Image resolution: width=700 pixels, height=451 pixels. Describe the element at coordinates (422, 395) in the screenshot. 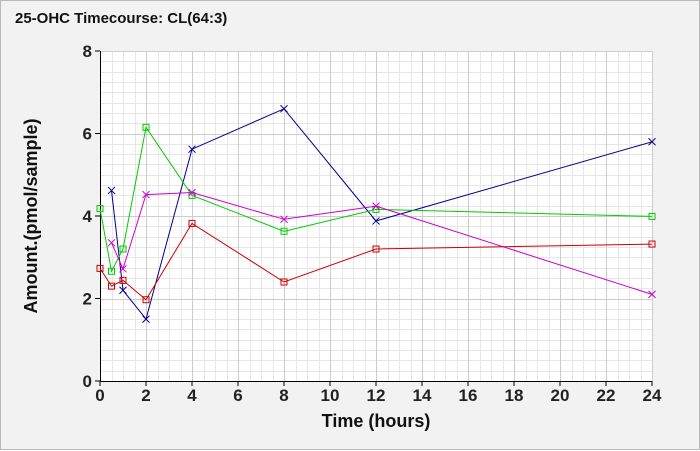

I see `x-tick-label: 14` at that location.